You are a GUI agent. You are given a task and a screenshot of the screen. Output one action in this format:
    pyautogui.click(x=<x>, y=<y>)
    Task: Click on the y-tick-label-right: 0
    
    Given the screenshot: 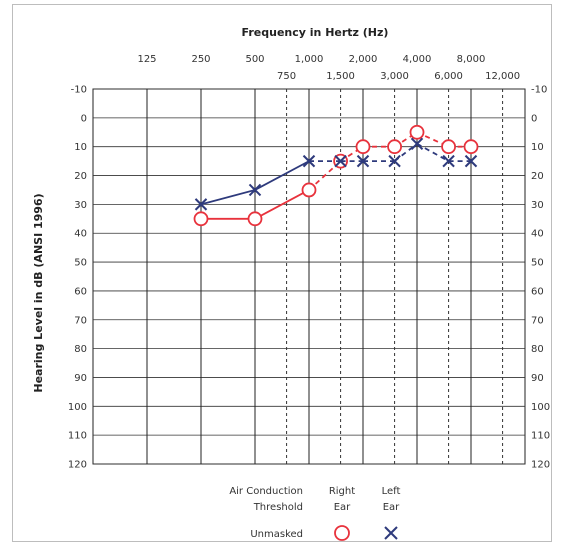 What is the action you would take?
    pyautogui.click(x=534, y=118)
    